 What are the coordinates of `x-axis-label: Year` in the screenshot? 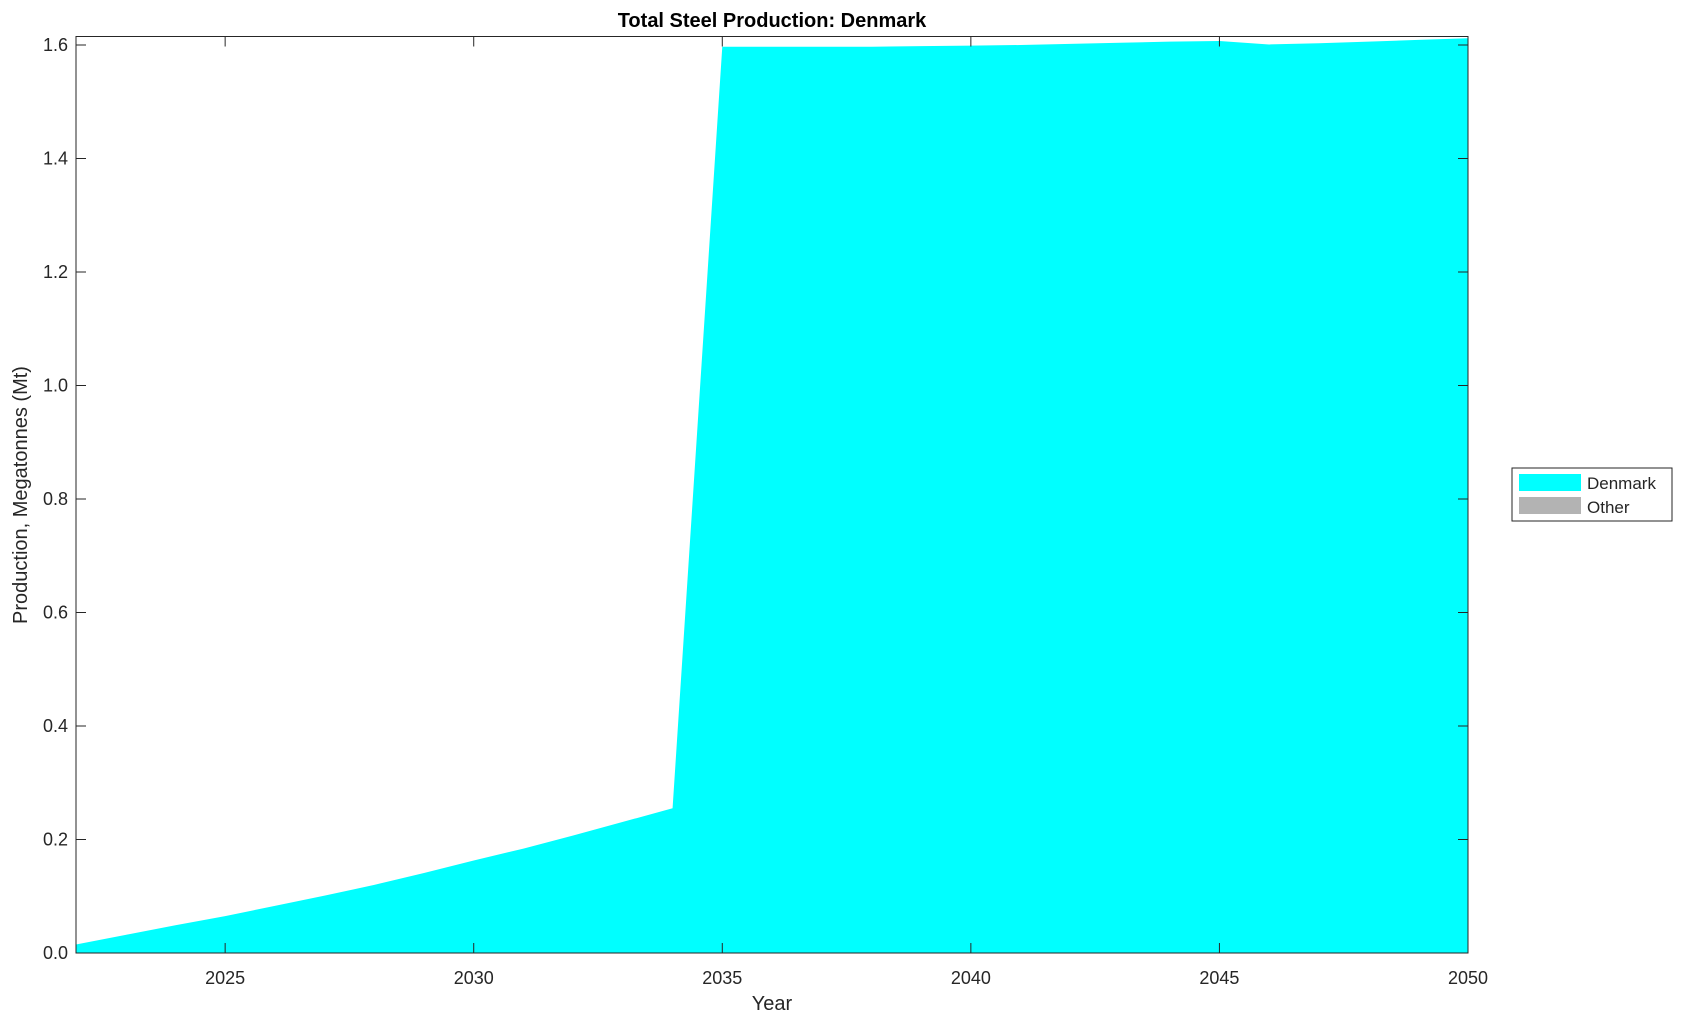 It's located at (772, 1004).